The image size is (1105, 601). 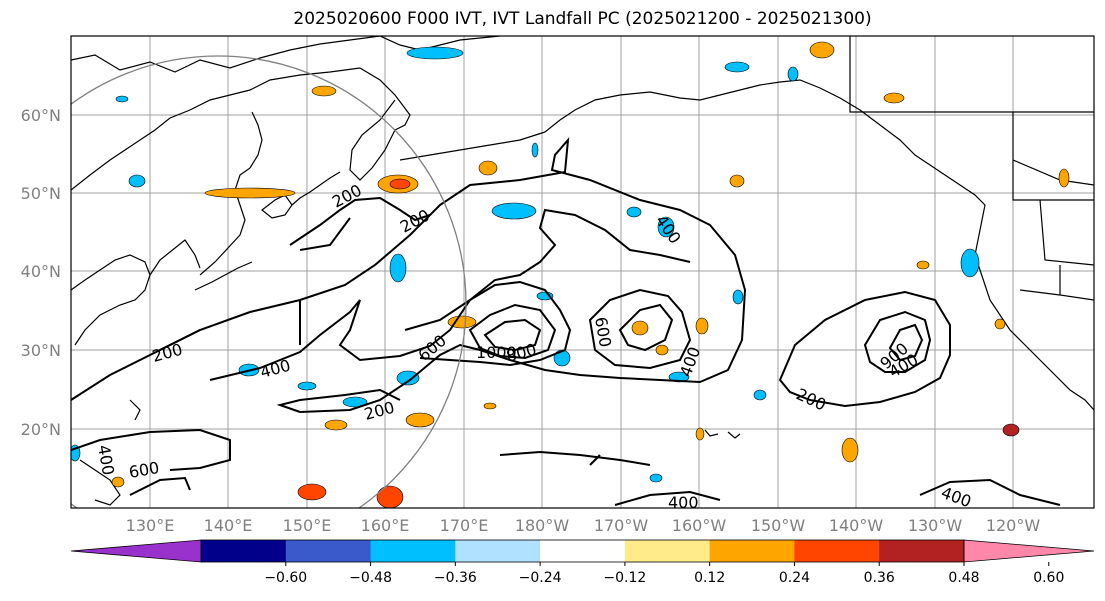 What do you see at coordinates (624, 578) in the screenshot?
I see `colorbar-tick-label: −0.12` at bounding box center [624, 578].